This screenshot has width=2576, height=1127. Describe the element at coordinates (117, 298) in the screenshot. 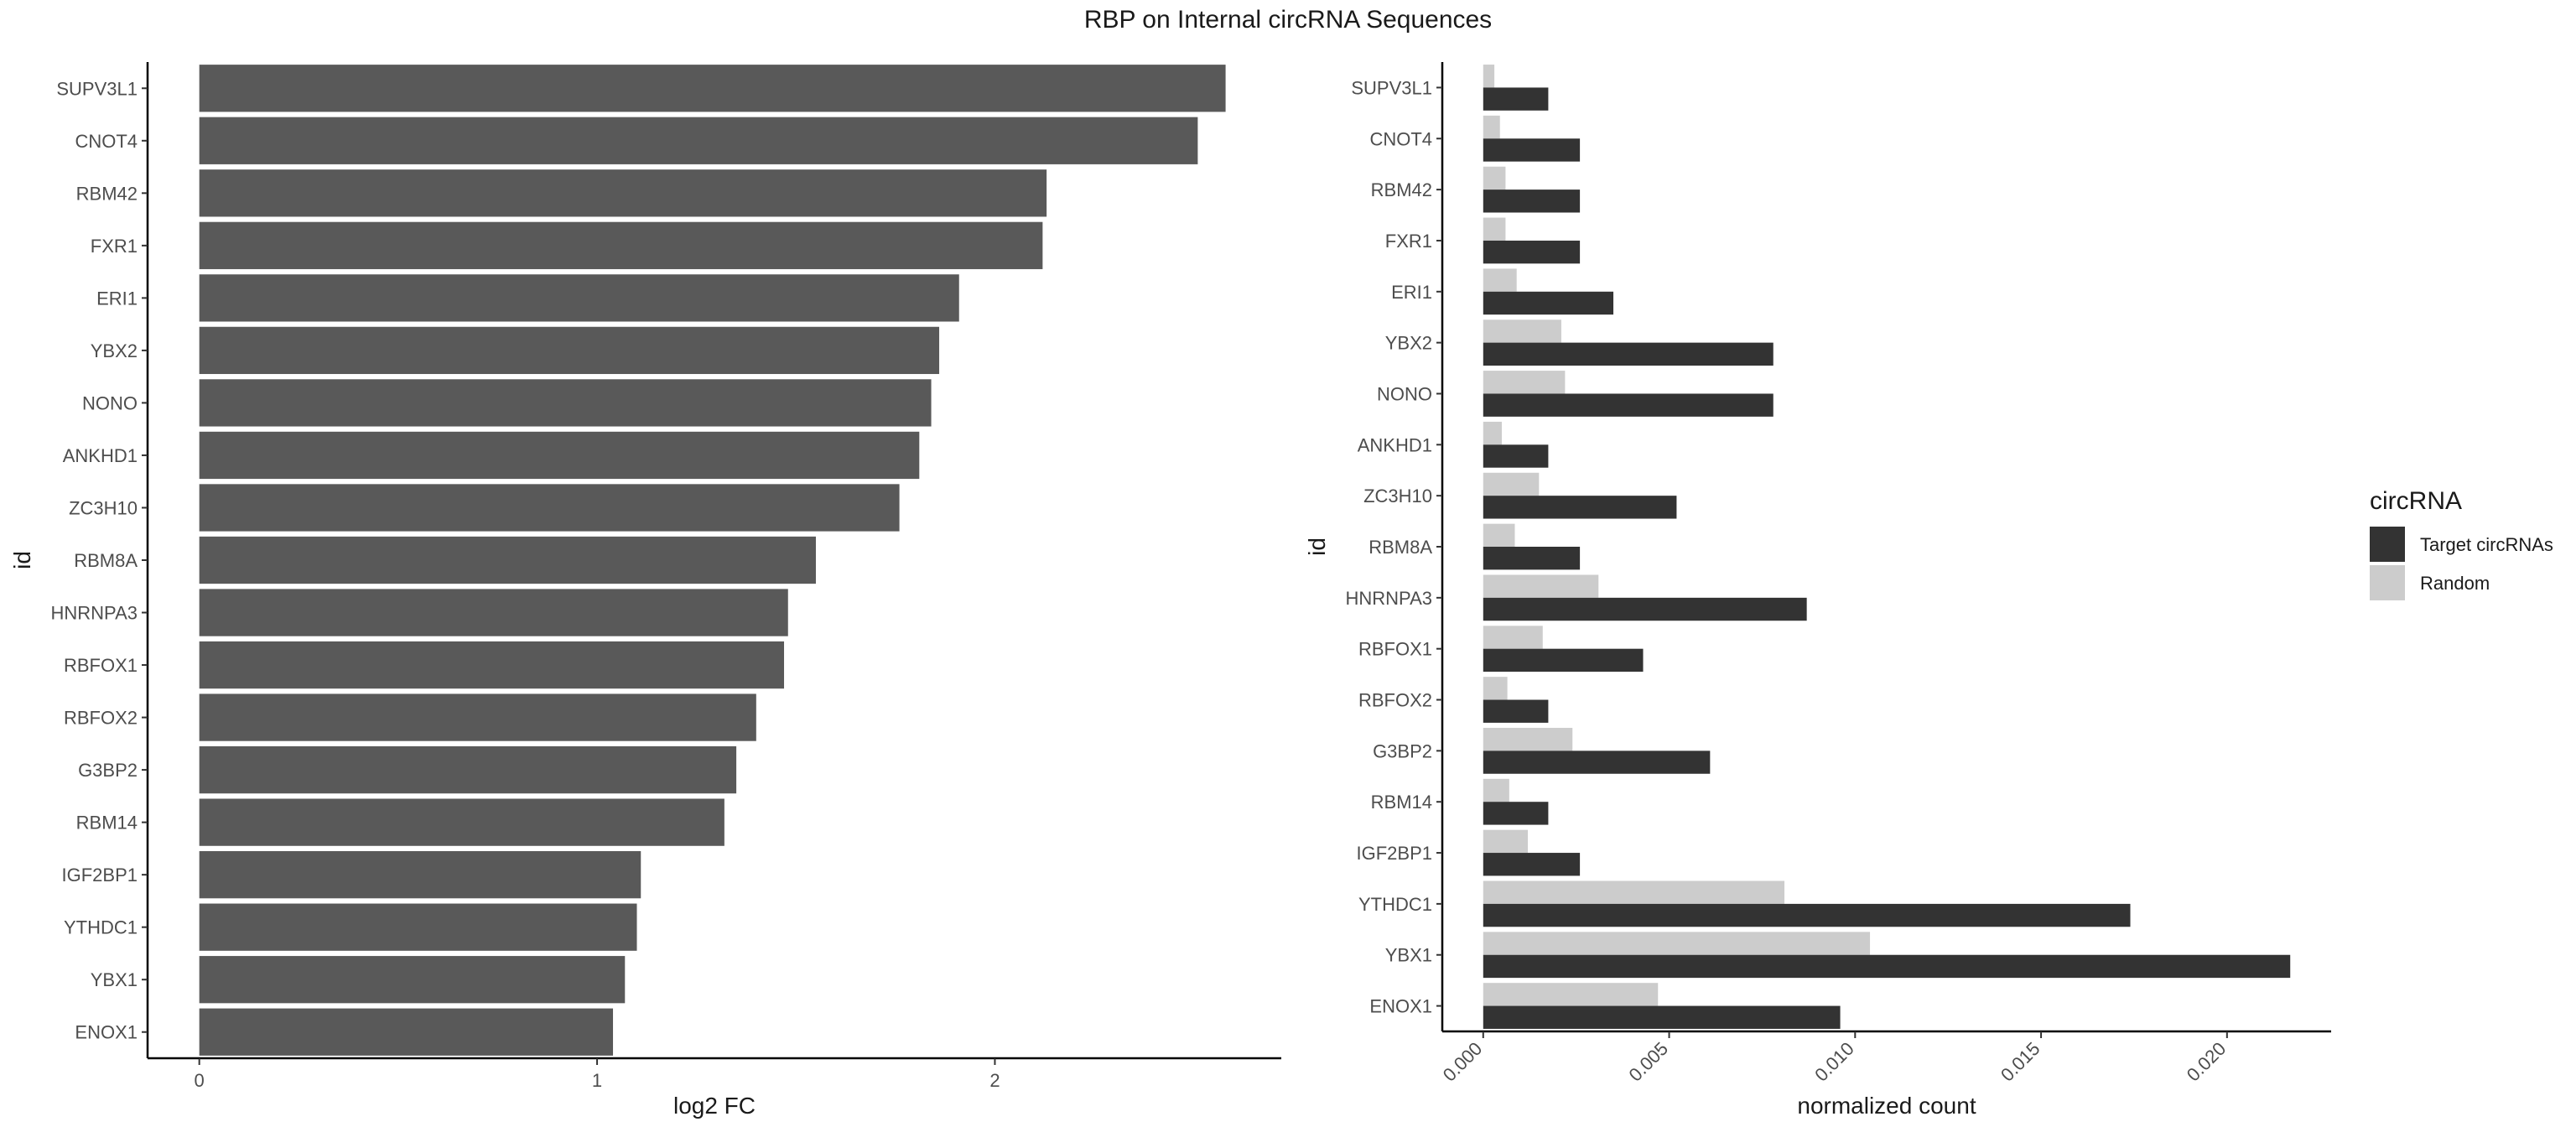

I see `left-y-tick-label: ERI1` at that location.